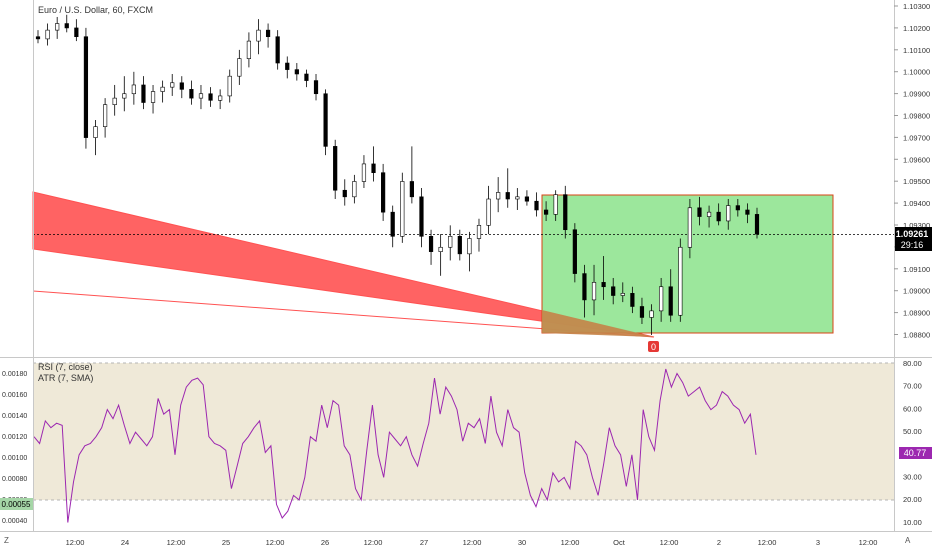 This screenshot has height=555, width=932. Describe the element at coordinates (912, 408) in the screenshot. I see `rsi-axis-label: 60.00` at that location.